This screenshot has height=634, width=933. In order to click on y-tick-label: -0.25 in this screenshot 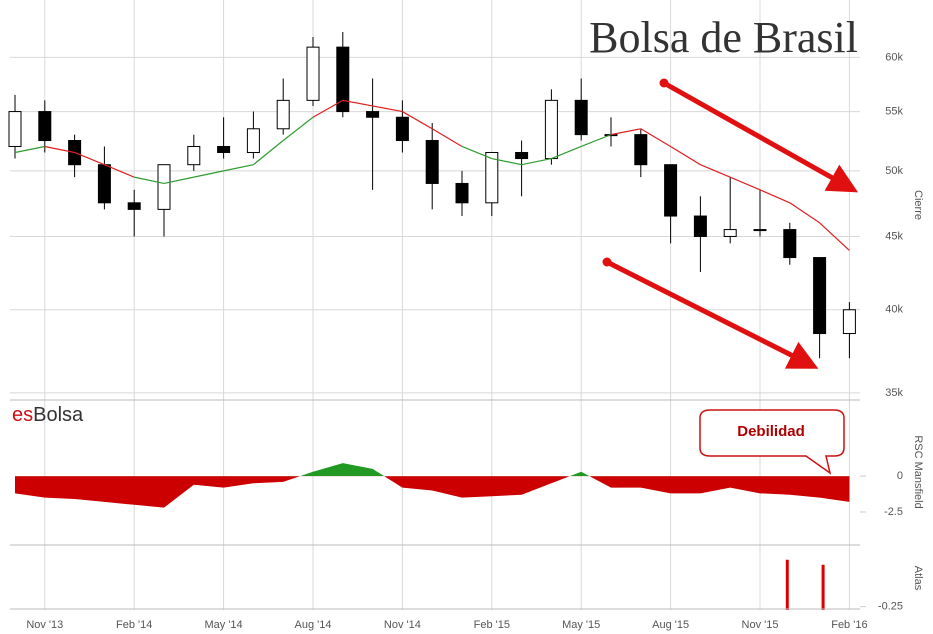, I will do `click(890, 607)`.